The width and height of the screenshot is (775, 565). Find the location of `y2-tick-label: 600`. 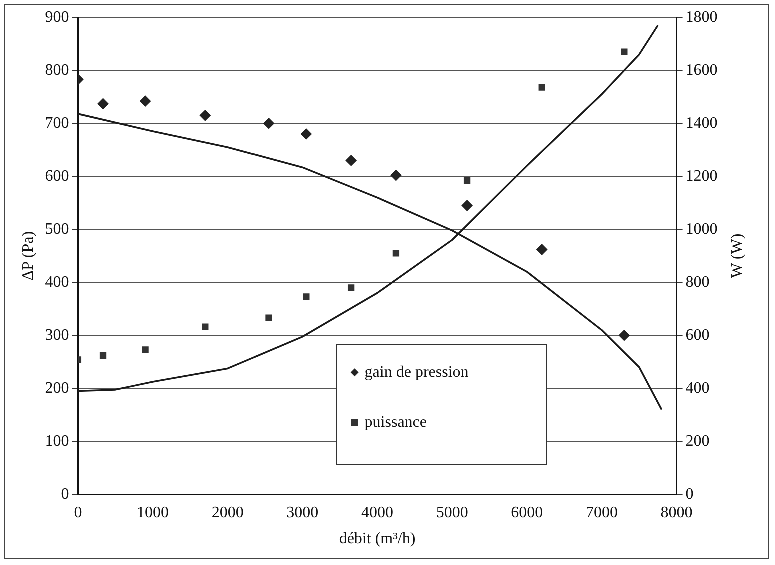

y2-tick-label: 600 is located at coordinates (698, 335).